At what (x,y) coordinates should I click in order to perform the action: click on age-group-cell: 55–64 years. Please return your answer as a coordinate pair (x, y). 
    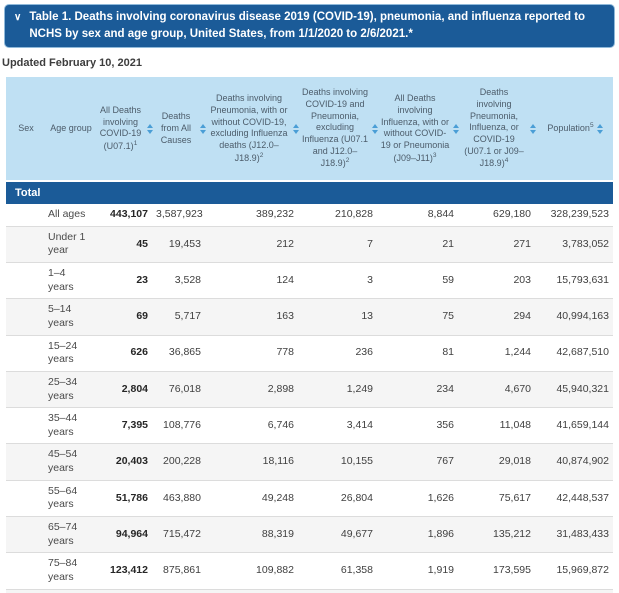
    Looking at the image, I should click on (71, 499).